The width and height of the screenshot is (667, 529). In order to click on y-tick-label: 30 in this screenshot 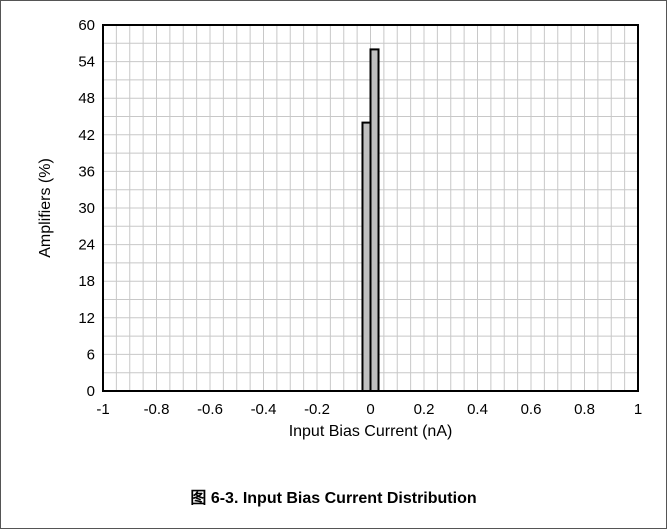, I will do `click(86, 208)`.